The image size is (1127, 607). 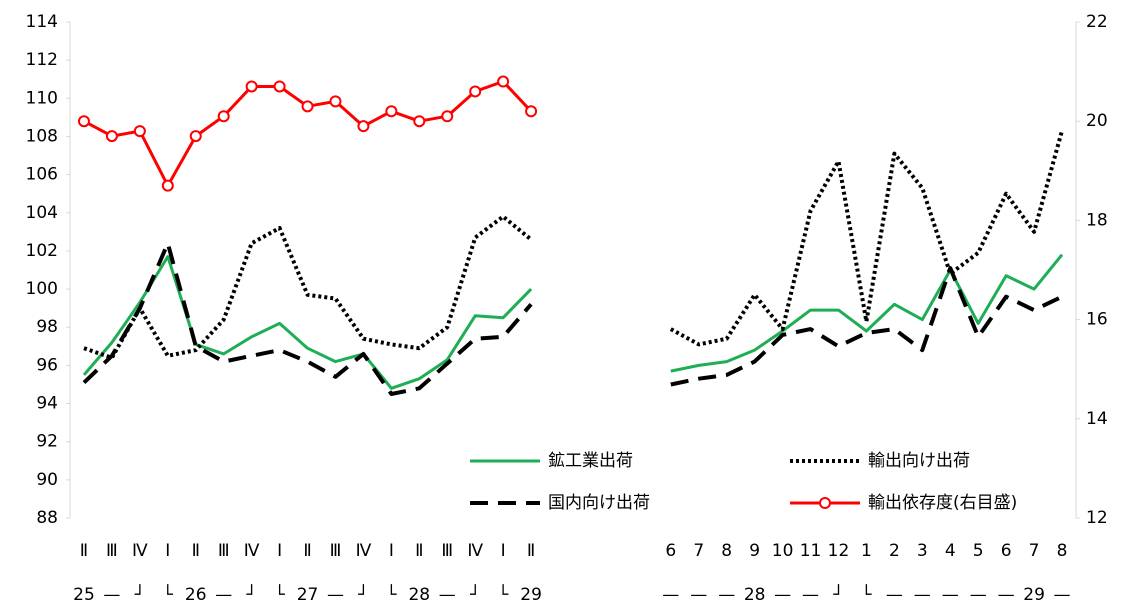 What do you see at coordinates (47, 518) in the screenshot?
I see `y-tick-label: 88` at bounding box center [47, 518].